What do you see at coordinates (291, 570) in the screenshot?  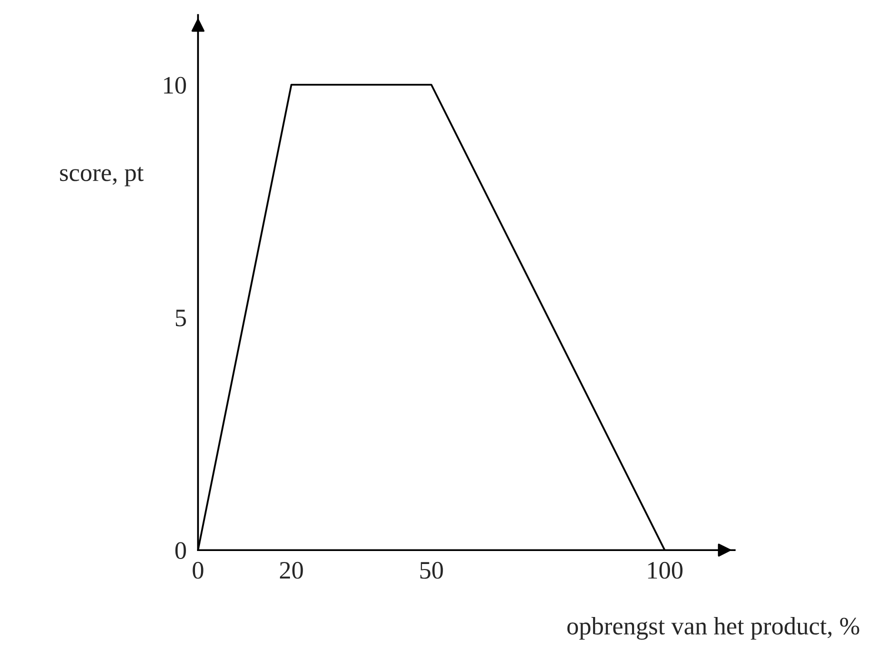 I see `x-tick-label: 20` at bounding box center [291, 570].